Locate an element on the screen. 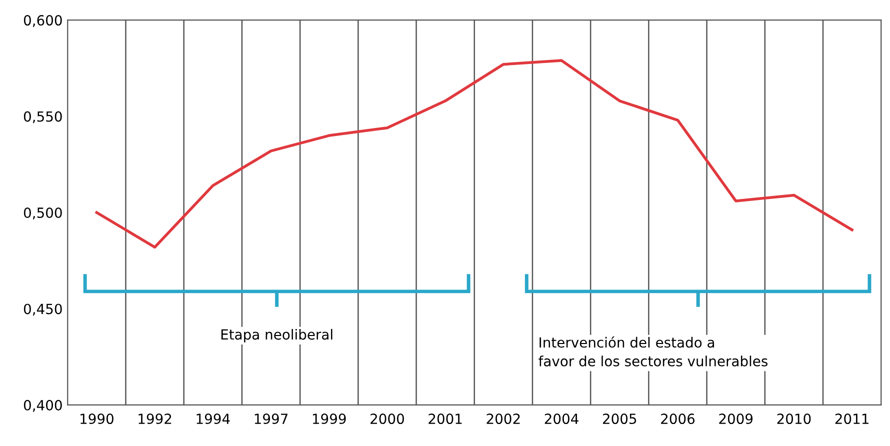  x-tick-label: 1999 is located at coordinates (329, 419).